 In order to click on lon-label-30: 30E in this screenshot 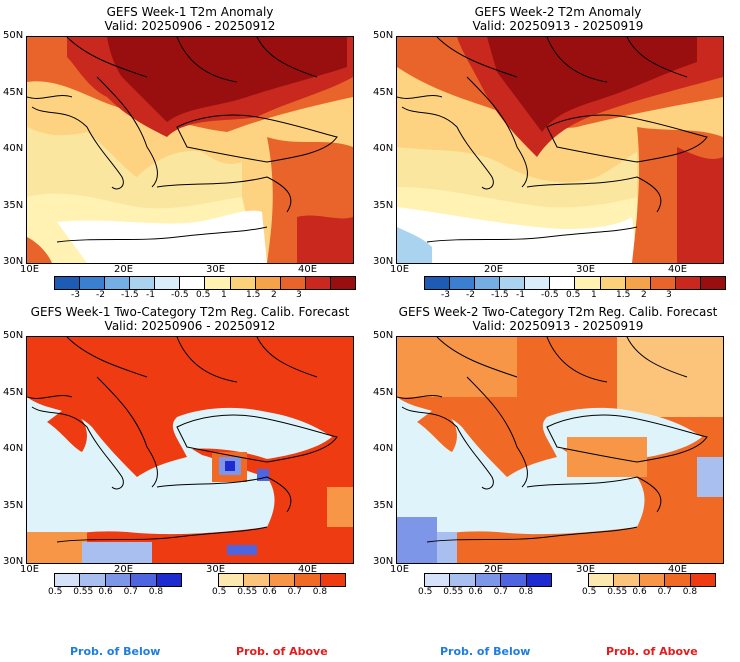, I will do `click(216, 269)`.